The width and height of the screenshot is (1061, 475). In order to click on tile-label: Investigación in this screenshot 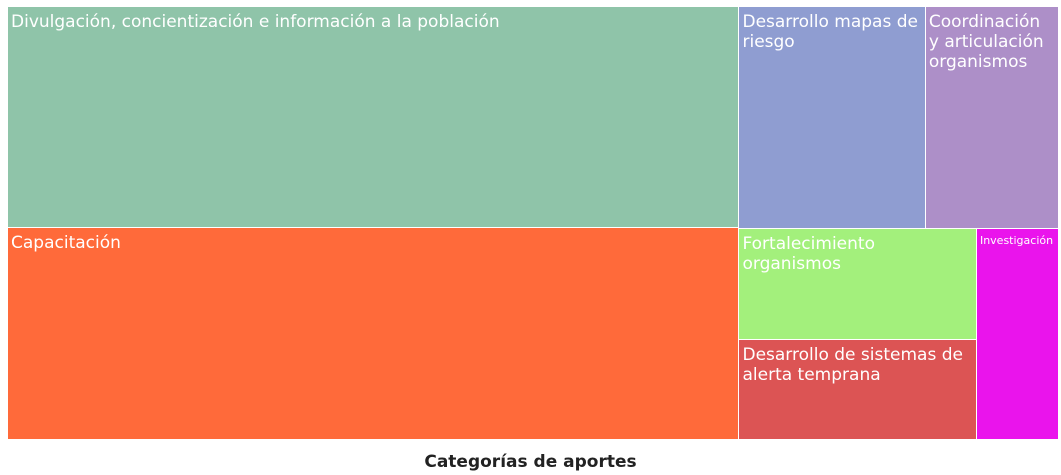, I will do `click(1016, 241)`.